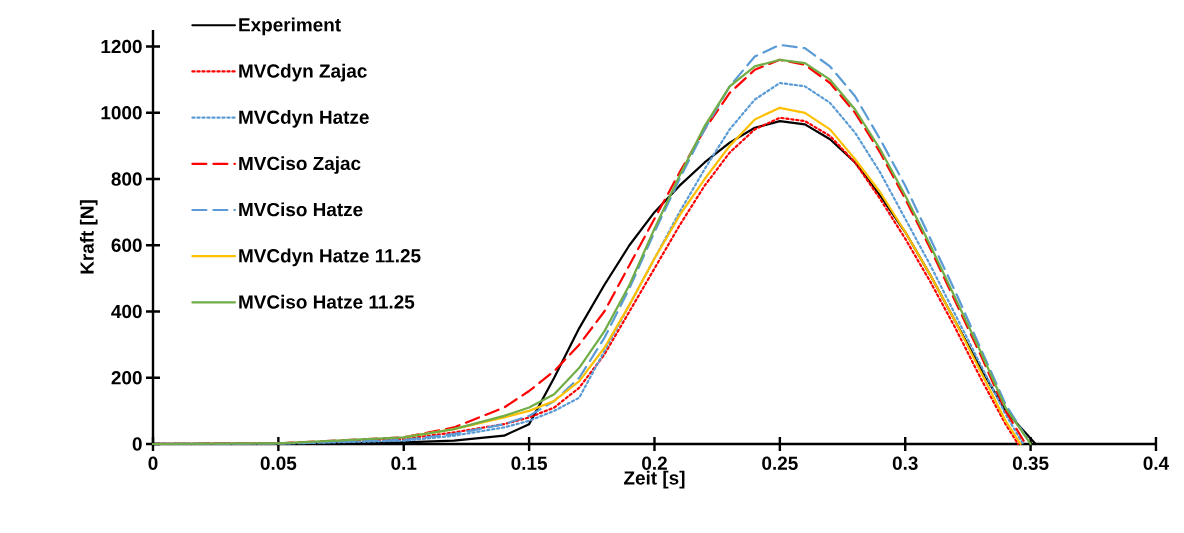 The height and width of the screenshot is (533, 1184). I want to click on y-axis-title: Kraft [N], so click(88, 237).